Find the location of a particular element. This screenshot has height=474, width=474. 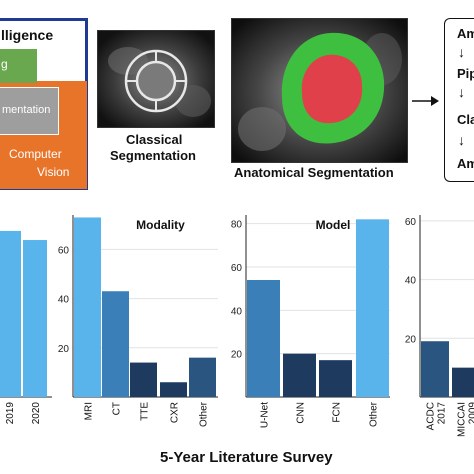

chart-title: Modality is located at coordinates (160, 225).